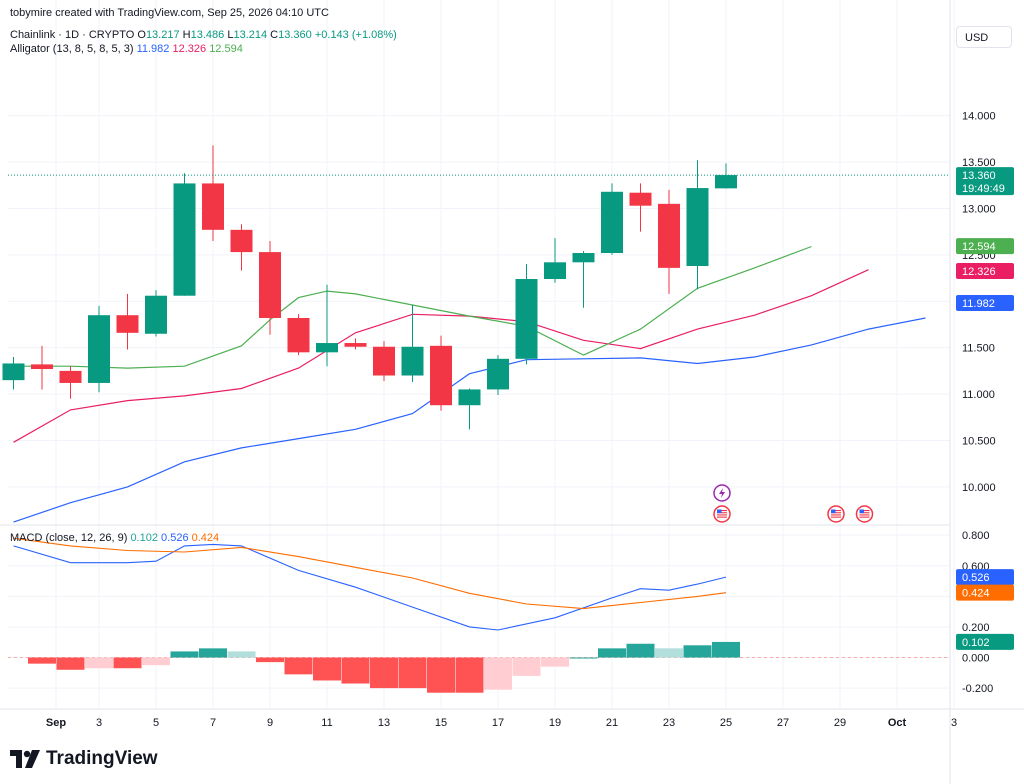  Describe the element at coordinates (99, 723) in the screenshot. I see `time-tick-label: 3` at that location.